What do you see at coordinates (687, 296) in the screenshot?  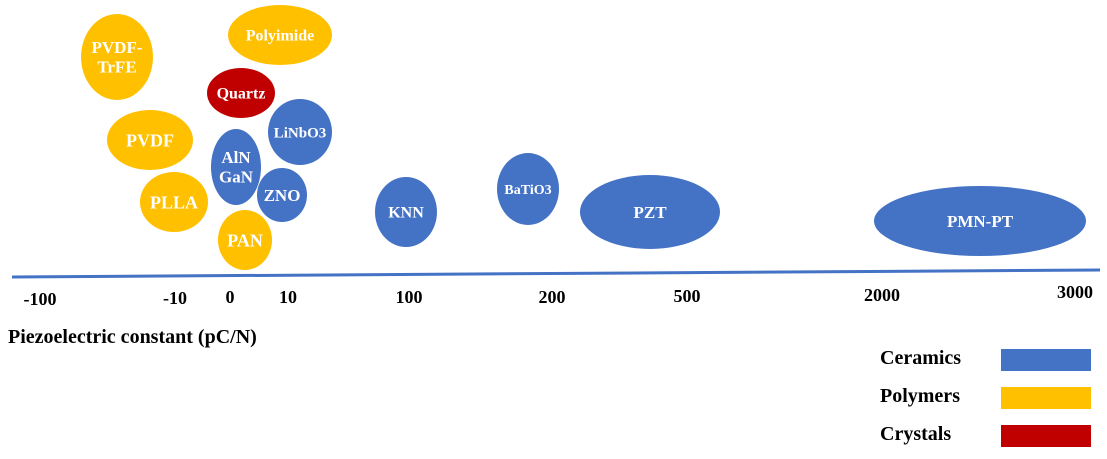 I see `x-tick-label: 500` at bounding box center [687, 296].